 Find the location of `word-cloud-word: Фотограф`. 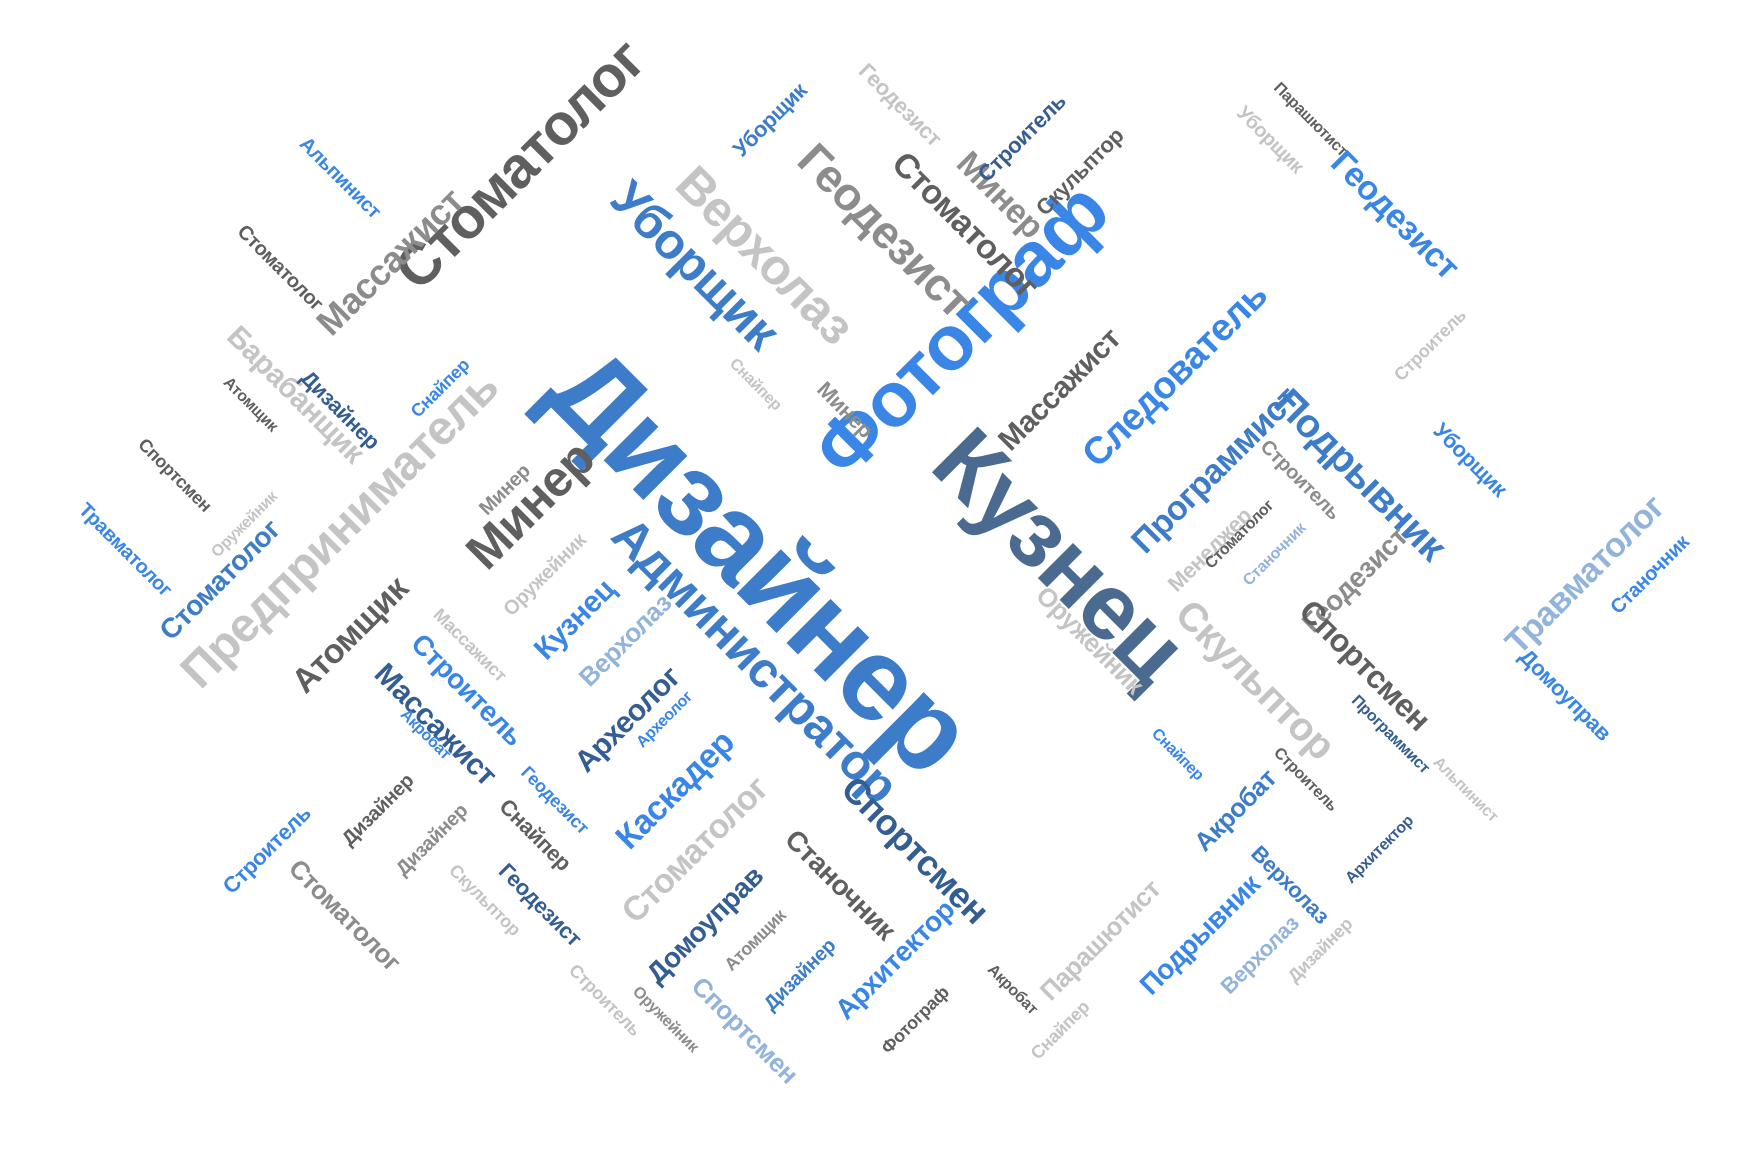

word-cloud-word: Фотограф is located at coordinates (915, 1020).